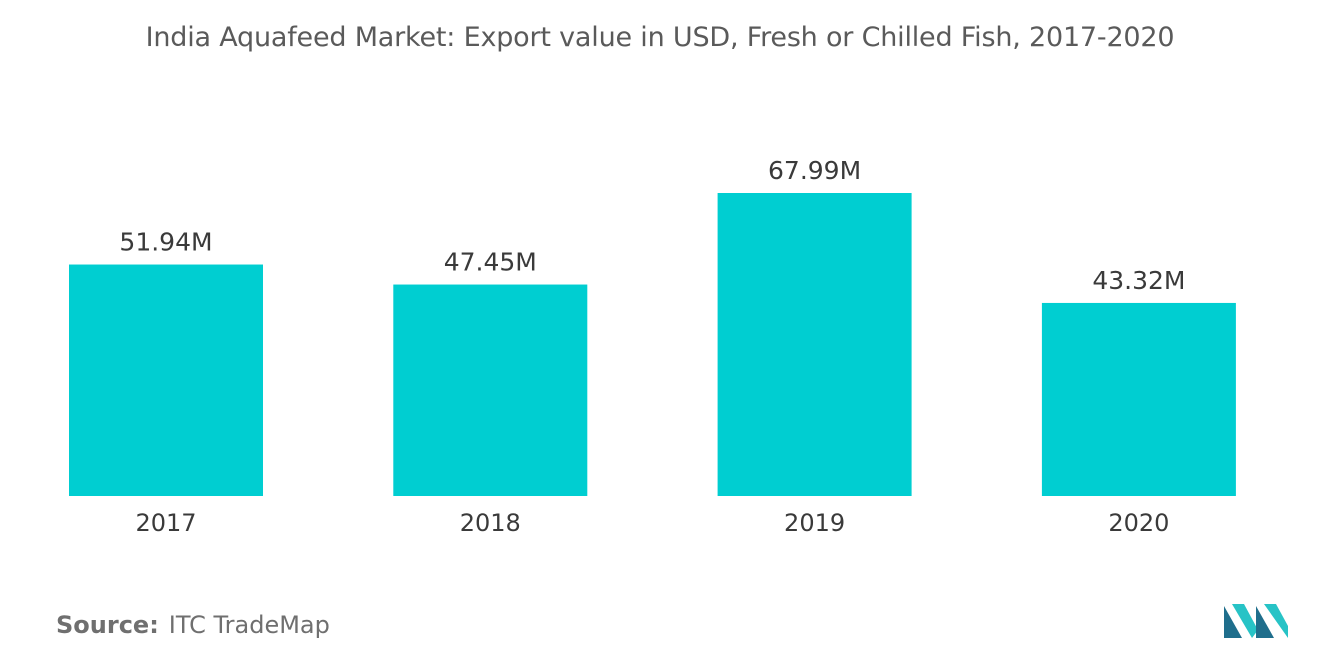  I want to click on category-label-2019: 2019, so click(814, 523).